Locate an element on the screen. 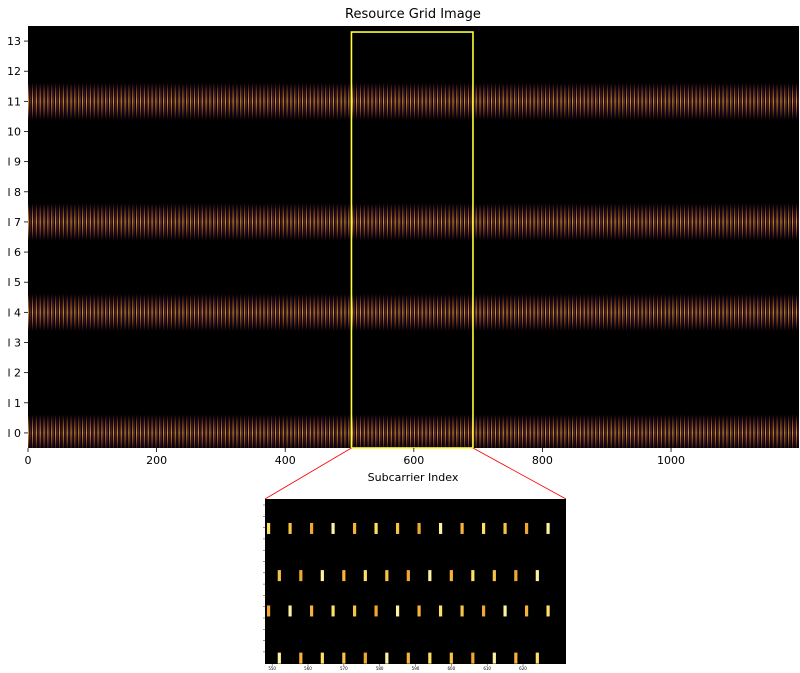 The image size is (800, 673). y-tick-label: l 3 is located at coordinates (14, 343).